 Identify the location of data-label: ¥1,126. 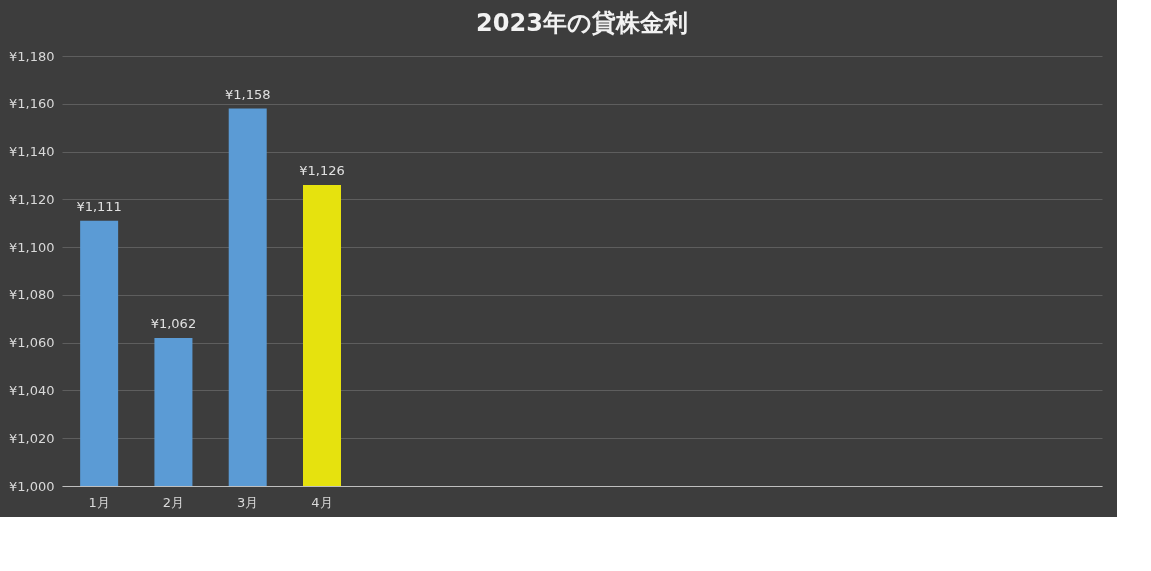
(322, 170).